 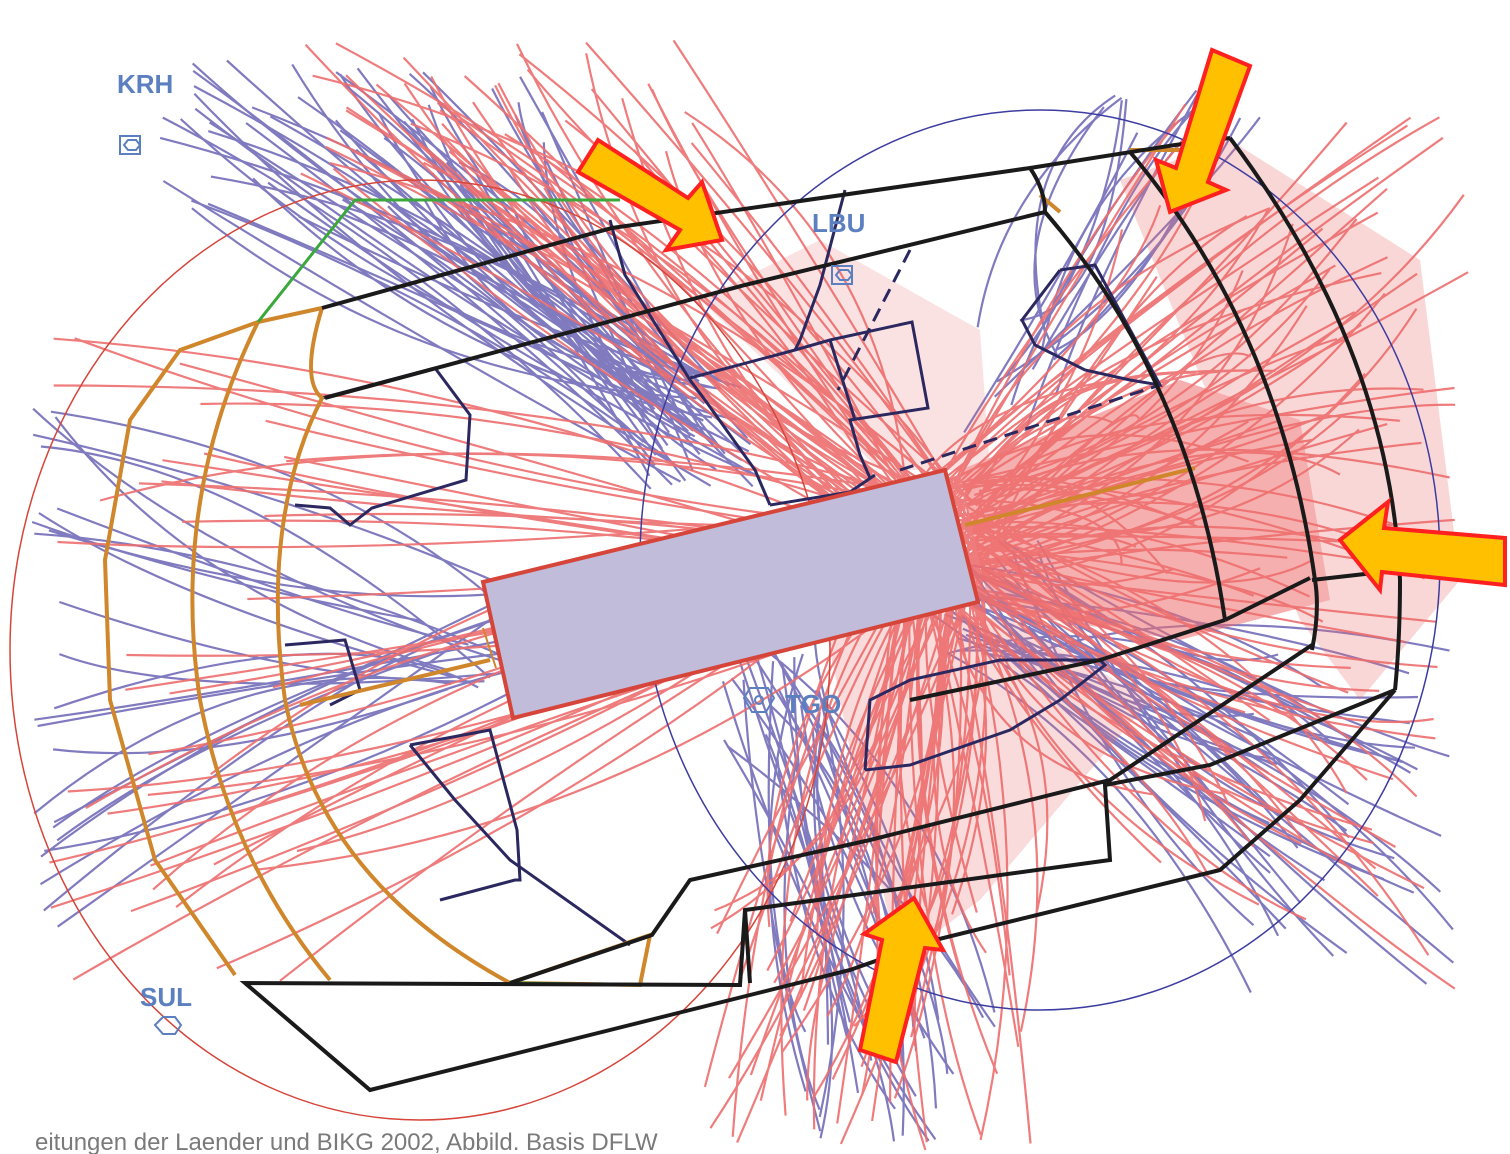 I want to click on runway-block, so click(x=730, y=594).